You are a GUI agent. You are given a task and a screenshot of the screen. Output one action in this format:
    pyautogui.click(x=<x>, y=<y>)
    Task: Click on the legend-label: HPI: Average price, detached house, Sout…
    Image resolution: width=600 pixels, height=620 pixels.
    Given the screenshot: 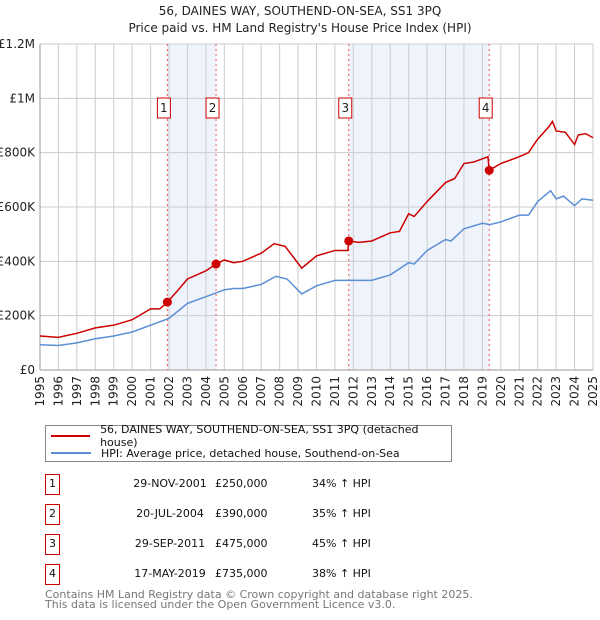 What is the action you would take?
    pyautogui.click(x=250, y=453)
    